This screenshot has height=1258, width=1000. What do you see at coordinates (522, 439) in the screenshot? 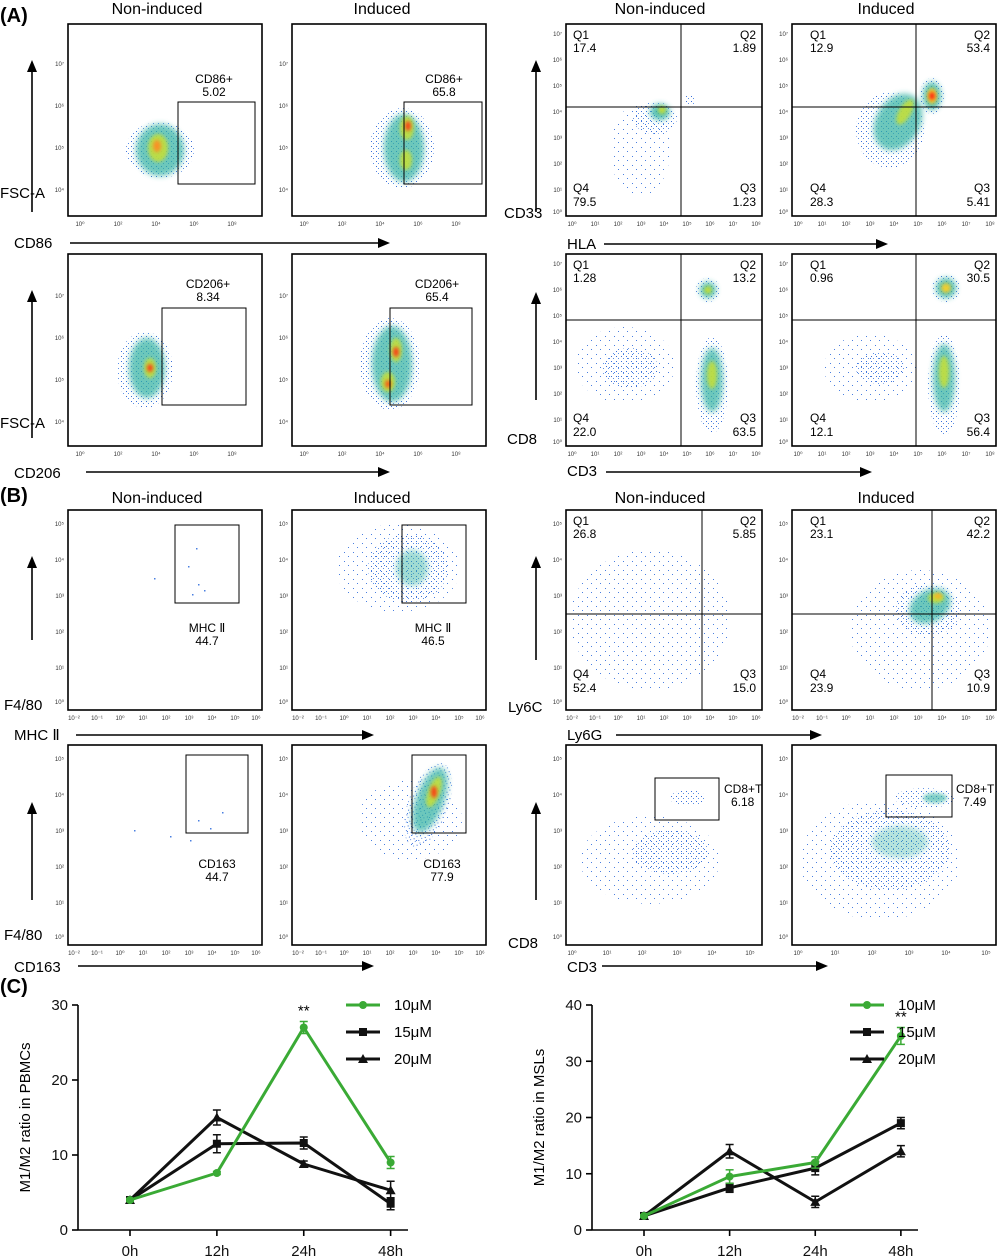
I see `y-axis-label: CD8` at bounding box center [522, 439].